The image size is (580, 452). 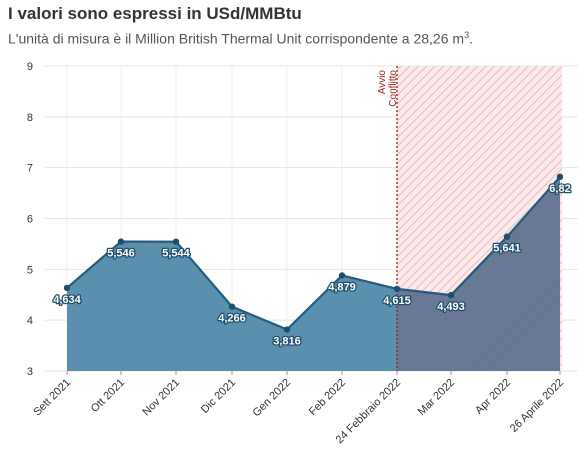 I want to click on x-tick-label: 26 Aprile 2022, so click(x=537, y=406).